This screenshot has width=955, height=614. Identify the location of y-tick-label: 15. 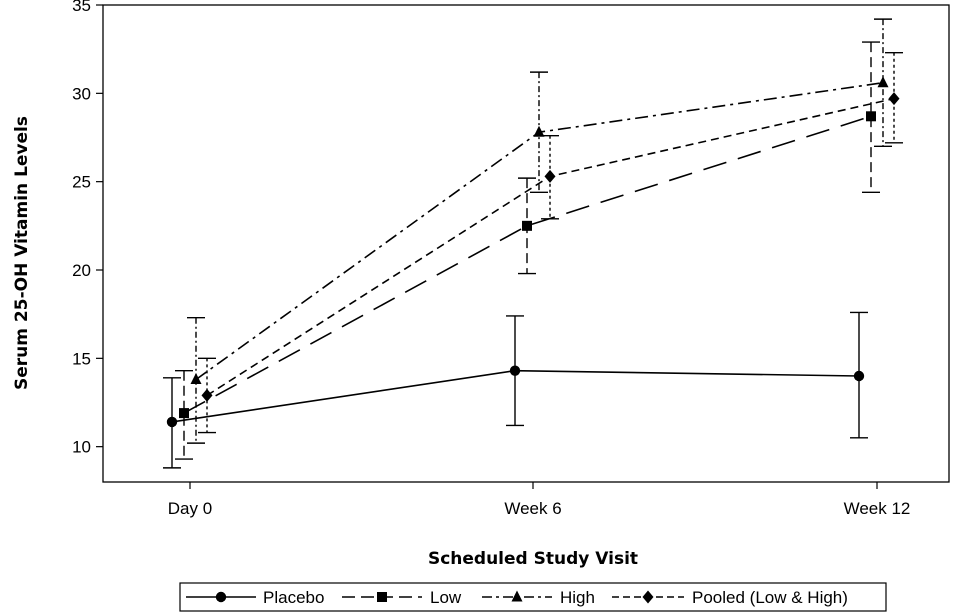
(81, 358).